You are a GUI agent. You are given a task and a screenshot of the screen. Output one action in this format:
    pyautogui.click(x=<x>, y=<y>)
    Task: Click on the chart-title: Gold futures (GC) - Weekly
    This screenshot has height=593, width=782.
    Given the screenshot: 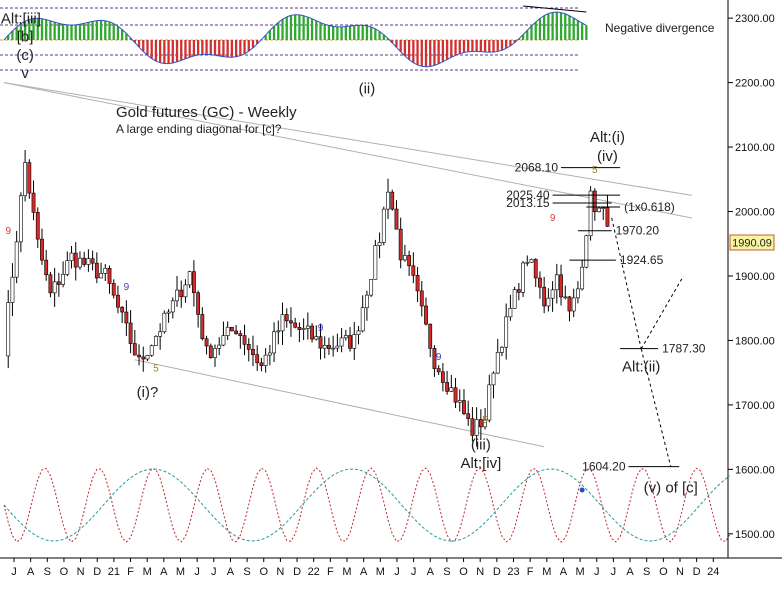 What is the action you would take?
    pyautogui.click(x=206, y=112)
    